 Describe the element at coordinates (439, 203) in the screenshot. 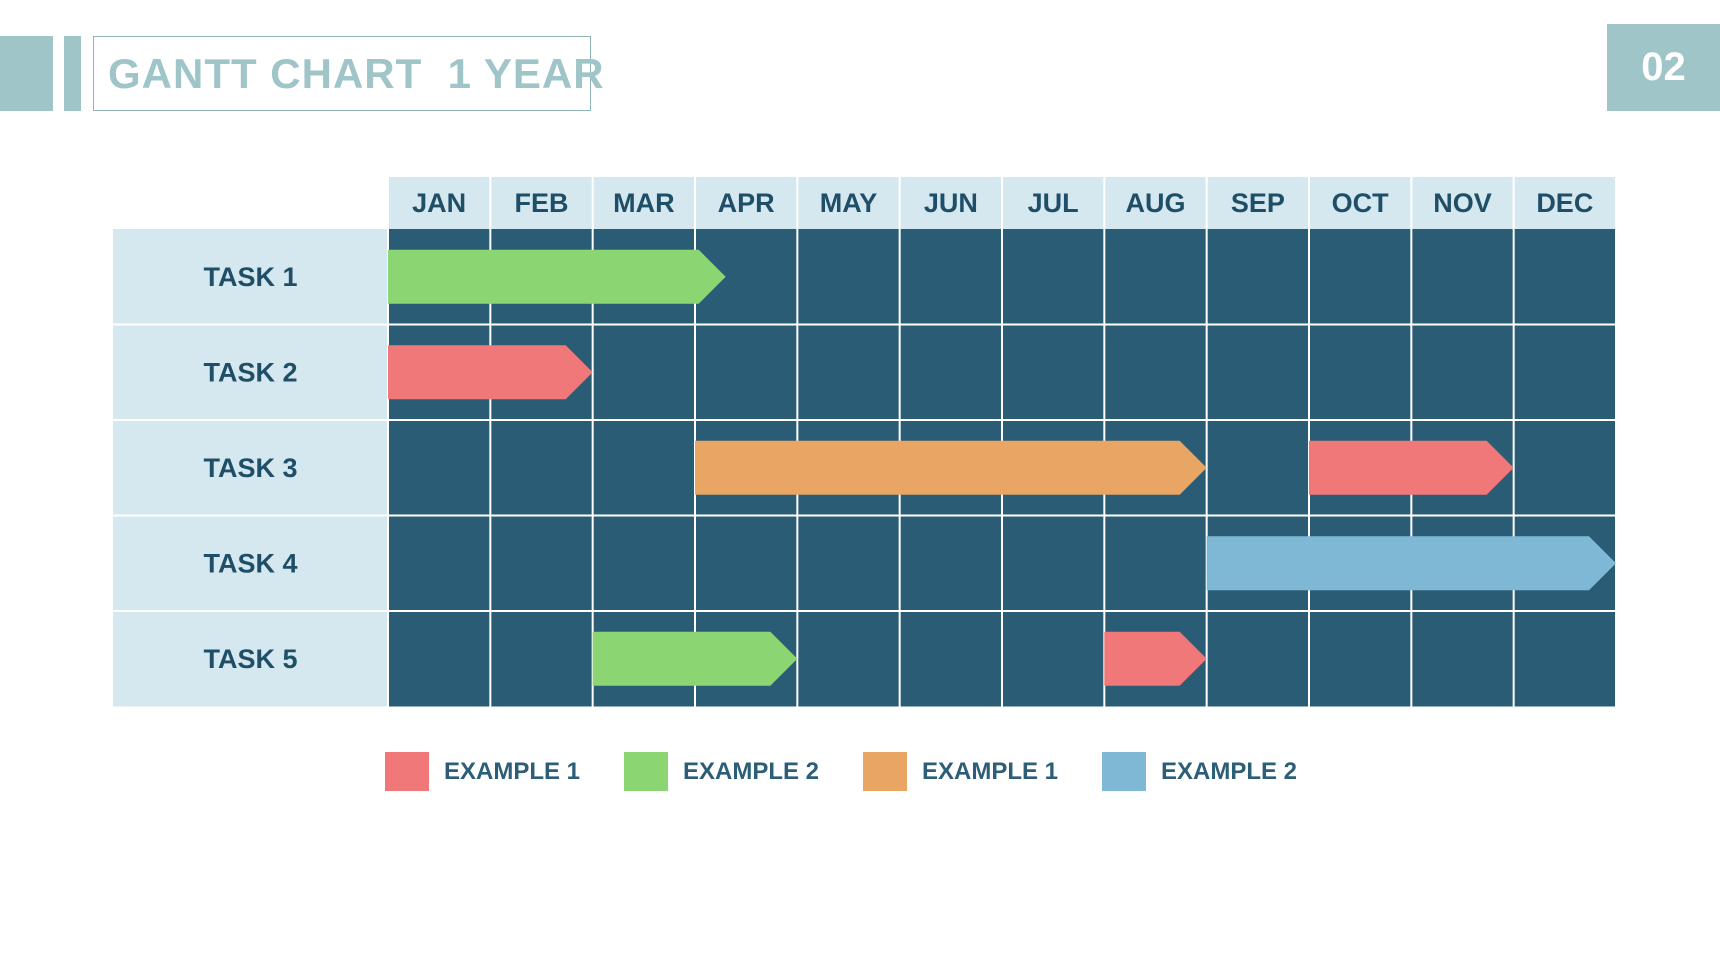

I see `month-label: JAN` at that location.